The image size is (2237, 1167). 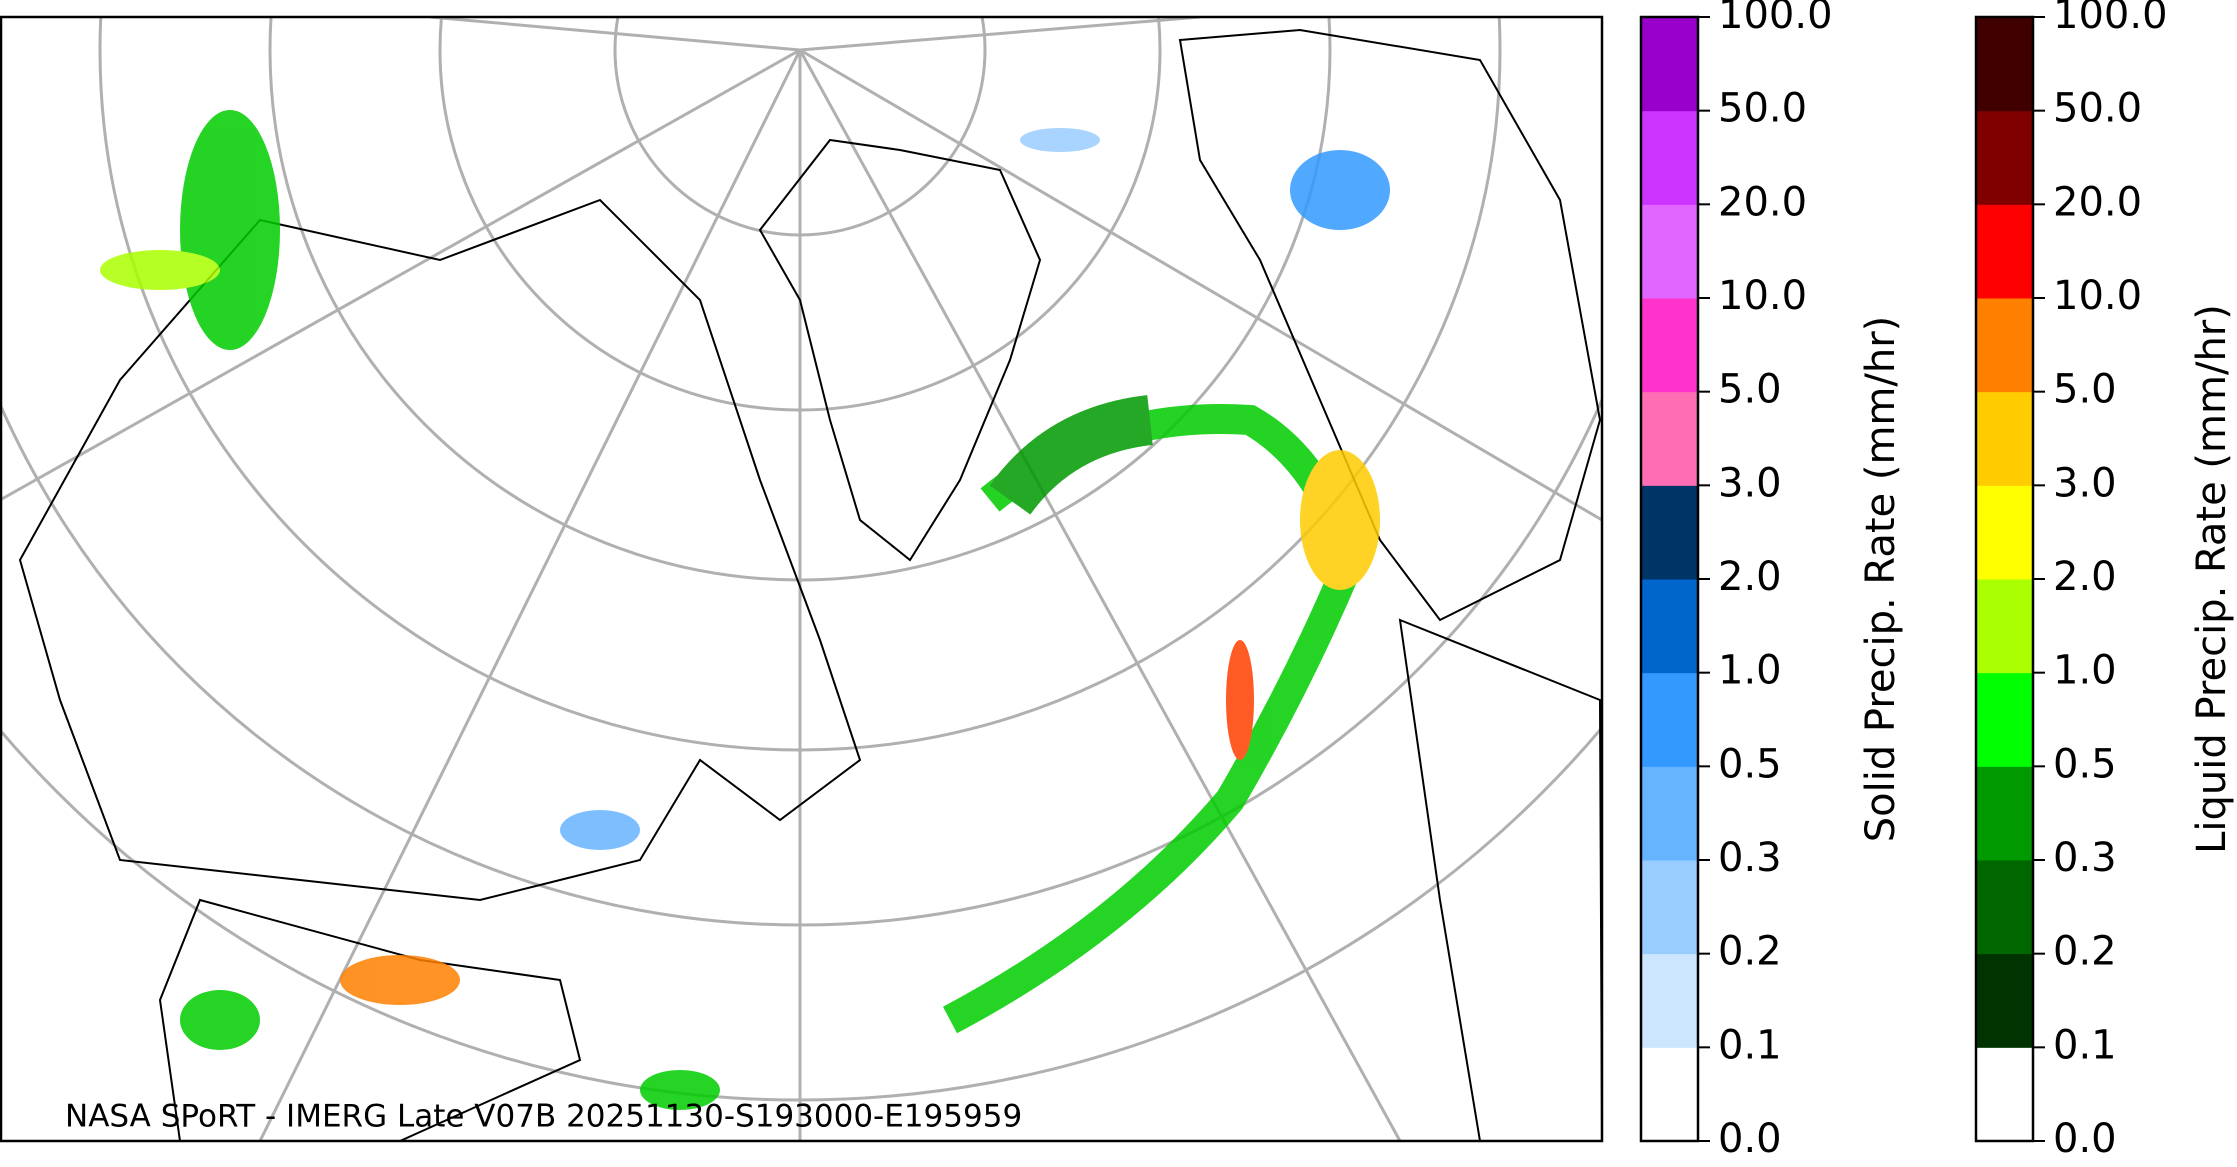 What do you see at coordinates (2212, 579) in the screenshot?
I see `colorbar-label: Liquid Precip. Rate (mm/hr)` at bounding box center [2212, 579].